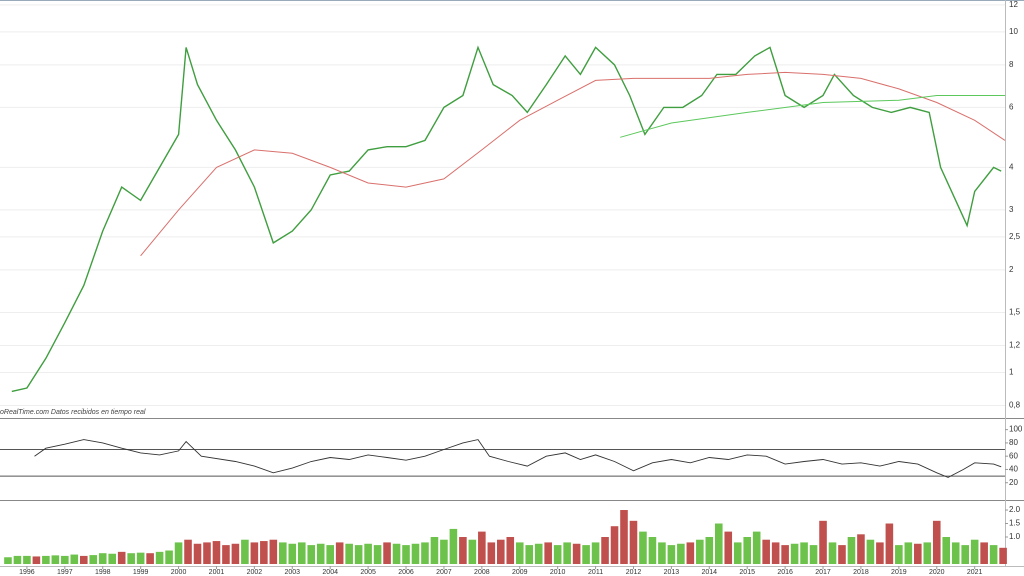 This screenshot has width=1024, height=576. I want to click on series-line, so click(518, 458).